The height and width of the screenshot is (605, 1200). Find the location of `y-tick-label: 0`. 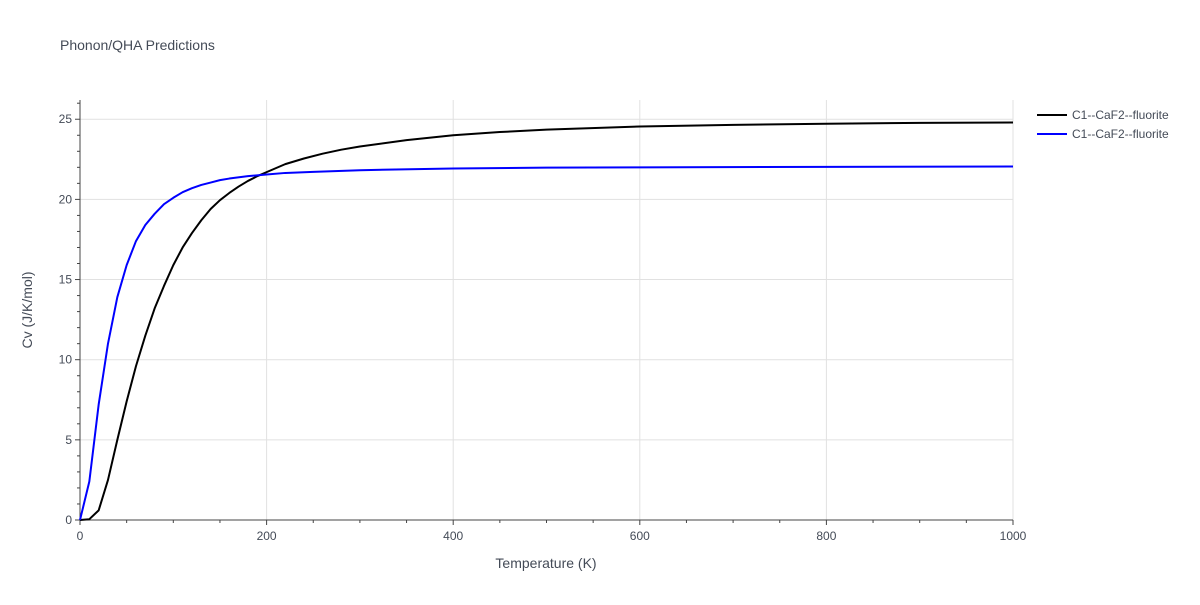

y-tick-label: 0 is located at coordinates (68, 520).